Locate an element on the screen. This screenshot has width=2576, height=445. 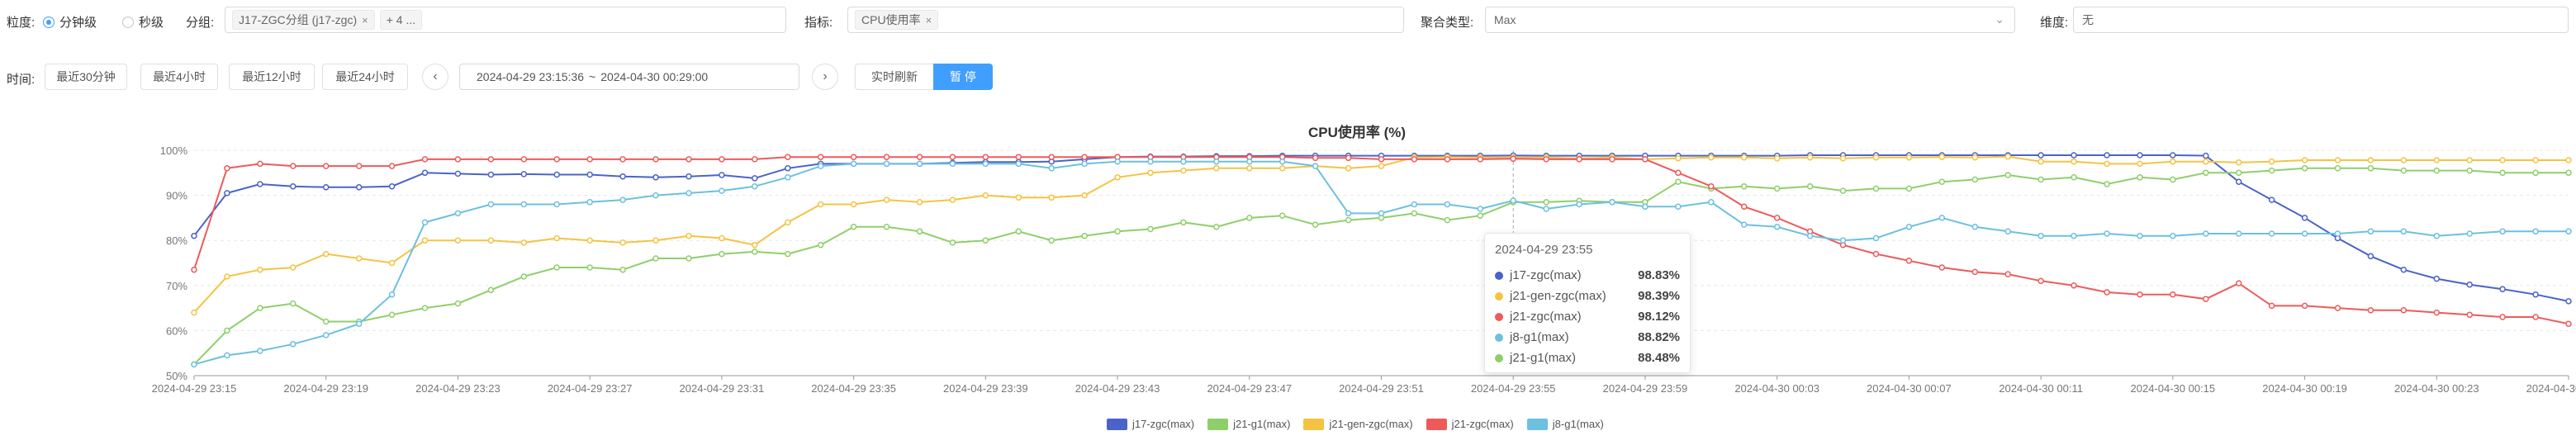
legend-item: j17-zgc(max) is located at coordinates (1150, 424).